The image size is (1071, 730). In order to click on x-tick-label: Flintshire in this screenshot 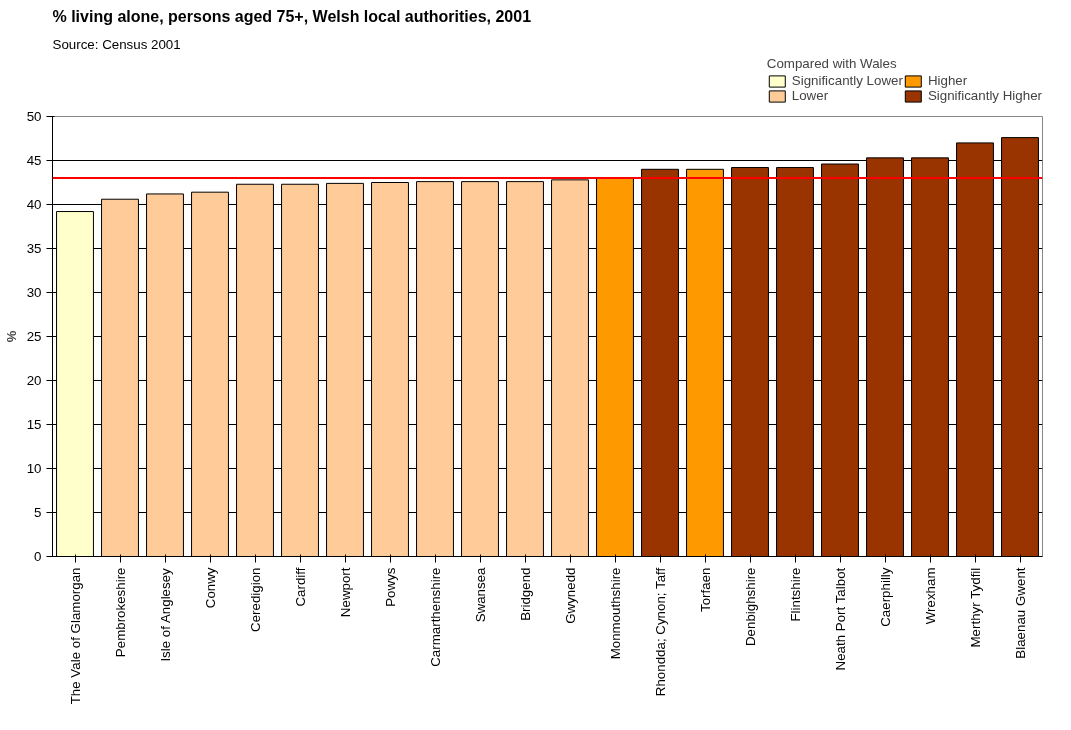, I will do `click(795, 594)`.